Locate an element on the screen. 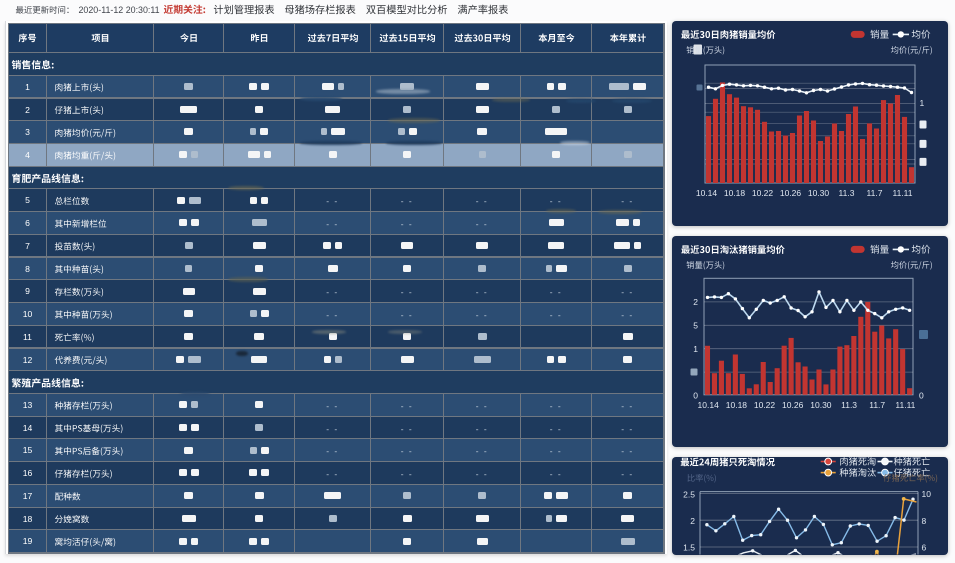 The image size is (955, 563). svg-text: 2020-11-12 20:30:11 is located at coordinates (119, 10).